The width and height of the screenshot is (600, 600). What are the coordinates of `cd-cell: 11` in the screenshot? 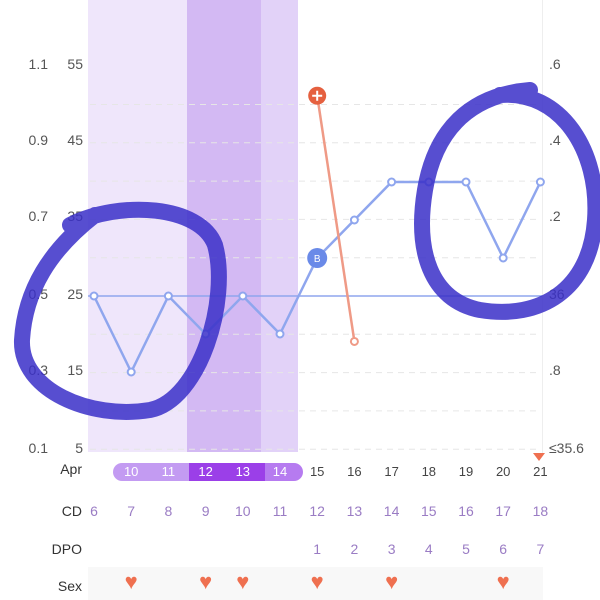 It's located at (280, 511).